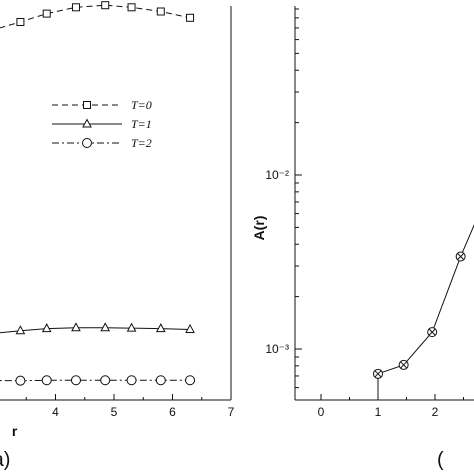 The image size is (474, 474). I want to click on legend-label-0: T=0, so click(141, 105).